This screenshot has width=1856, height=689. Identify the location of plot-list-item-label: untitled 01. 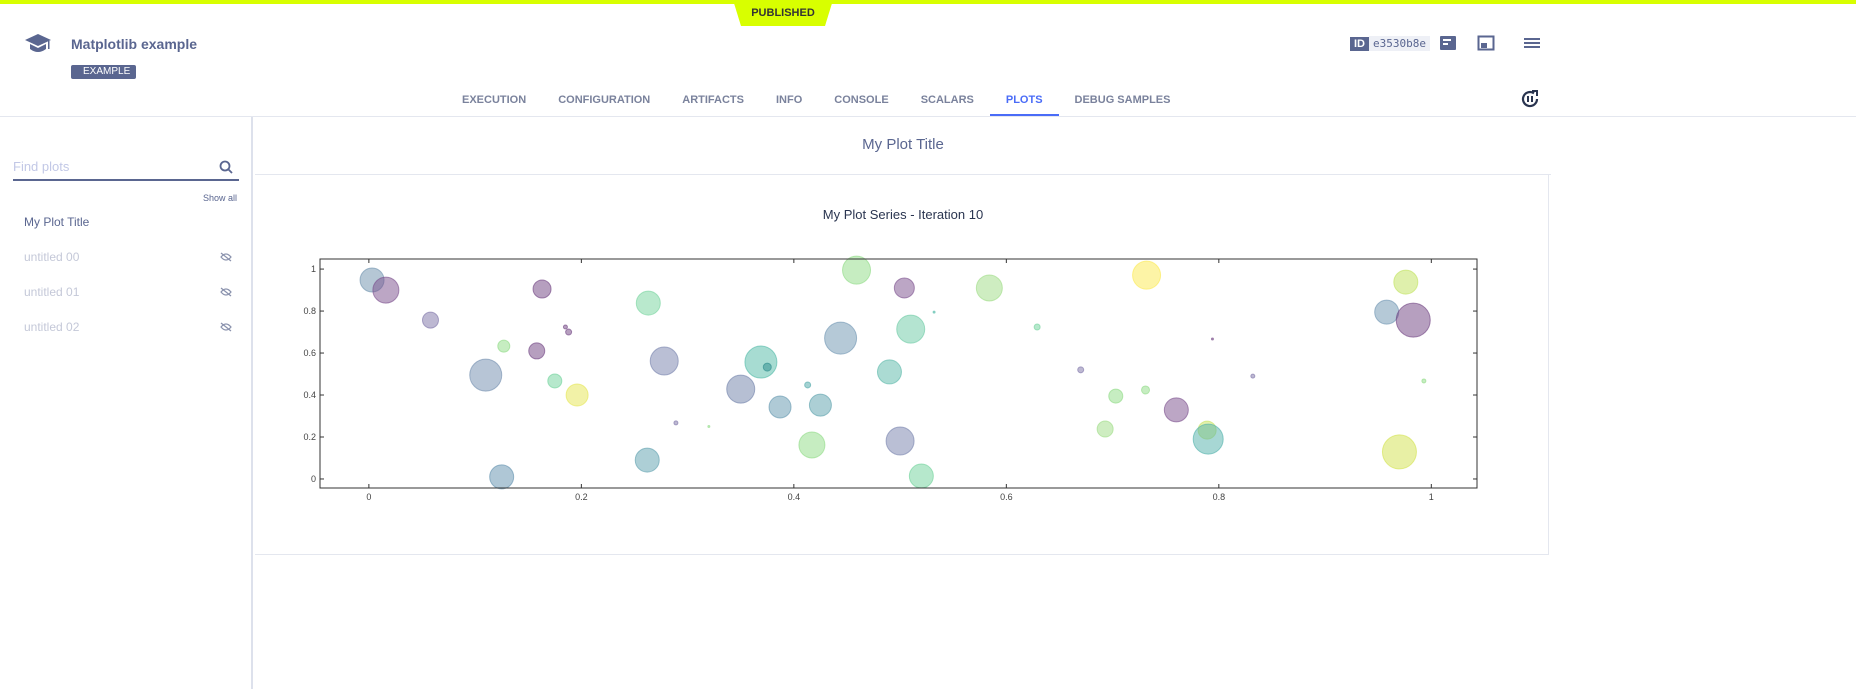
(52, 292).